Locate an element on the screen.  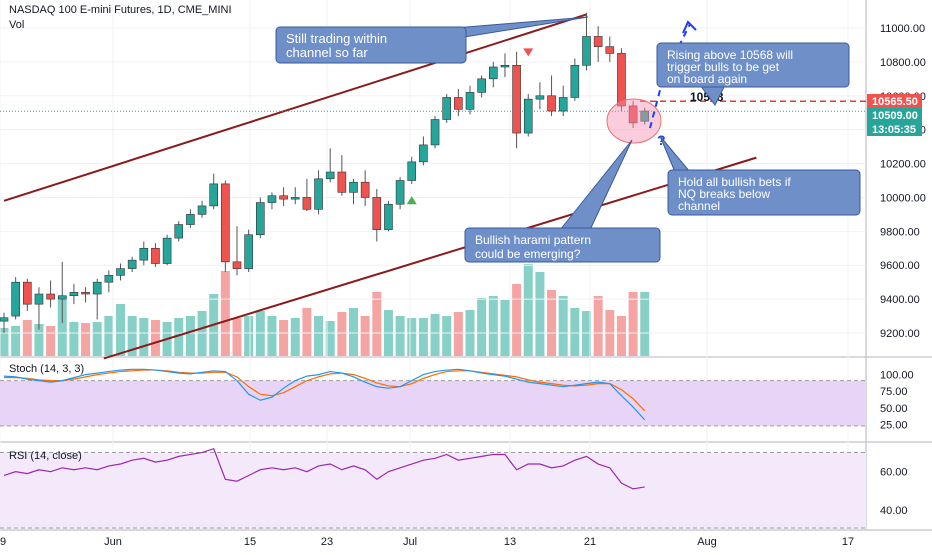
stoch-d-line is located at coordinates (325, 390).